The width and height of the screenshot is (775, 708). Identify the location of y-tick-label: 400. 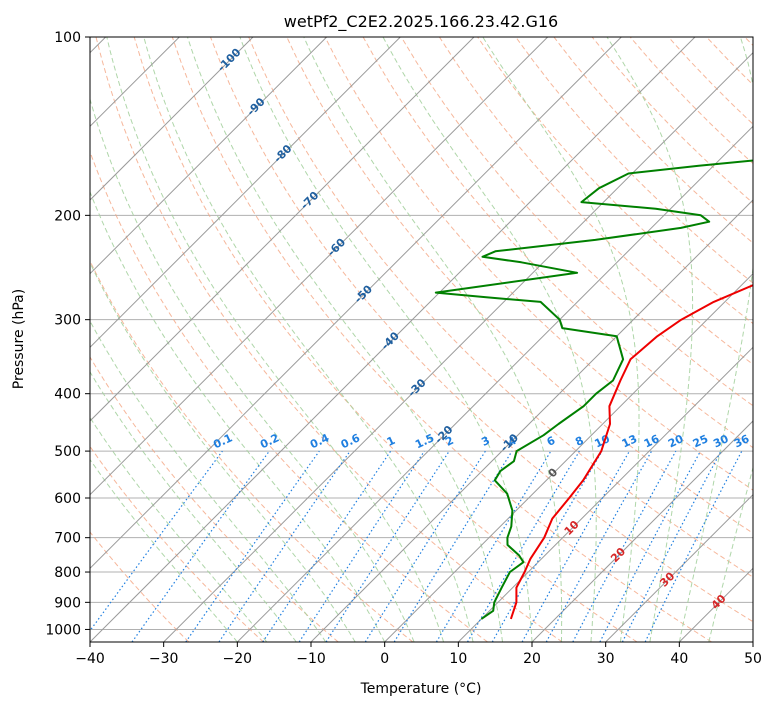
(67, 395).